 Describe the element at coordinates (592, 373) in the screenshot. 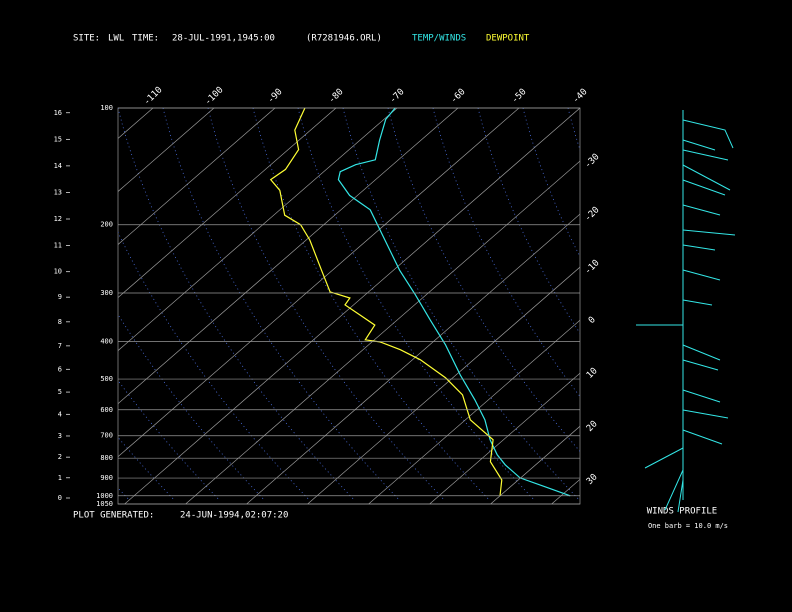

I see `temperature-label: 10` at that location.